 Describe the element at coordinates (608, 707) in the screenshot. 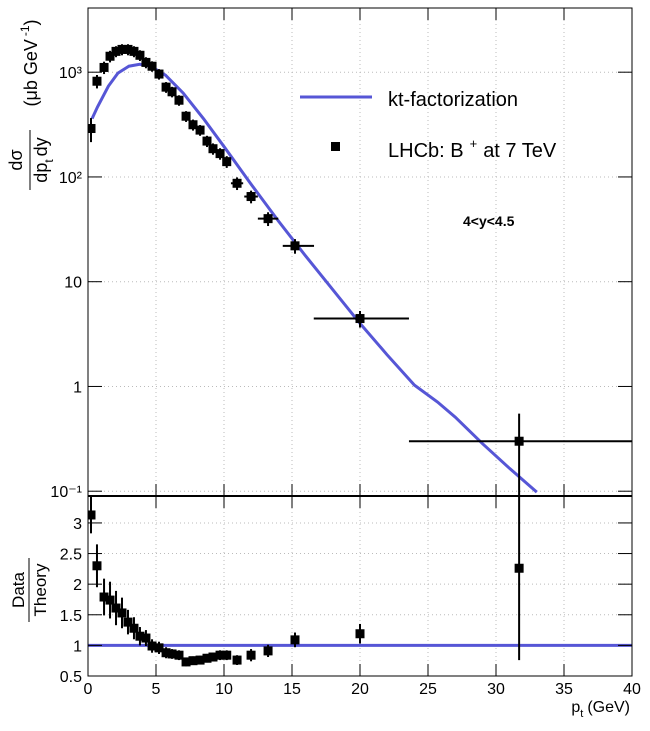

I see `text: (GeV)` at that location.